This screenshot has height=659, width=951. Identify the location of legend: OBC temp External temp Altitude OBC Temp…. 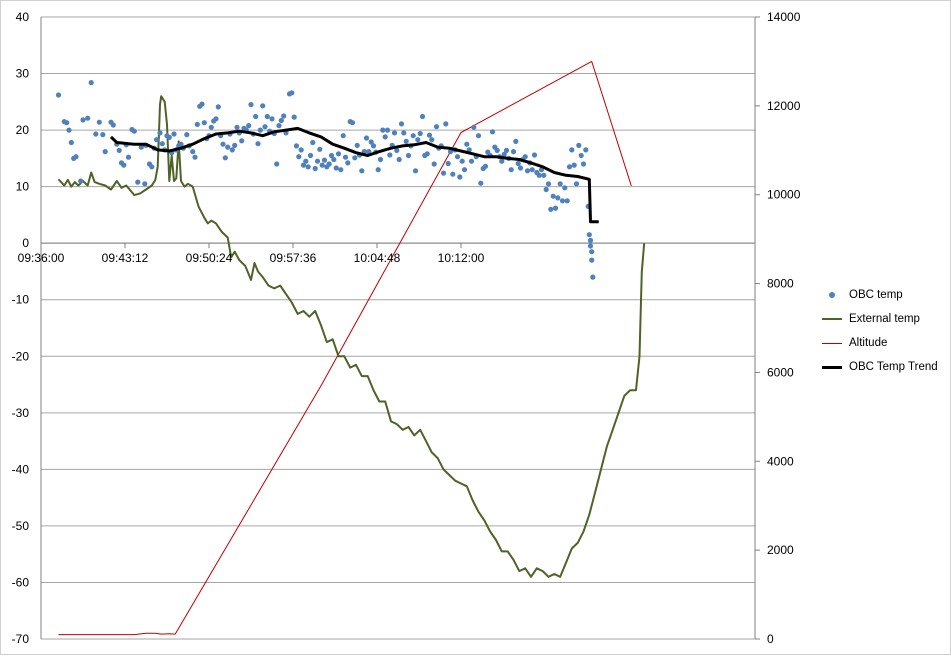
(885, 331).